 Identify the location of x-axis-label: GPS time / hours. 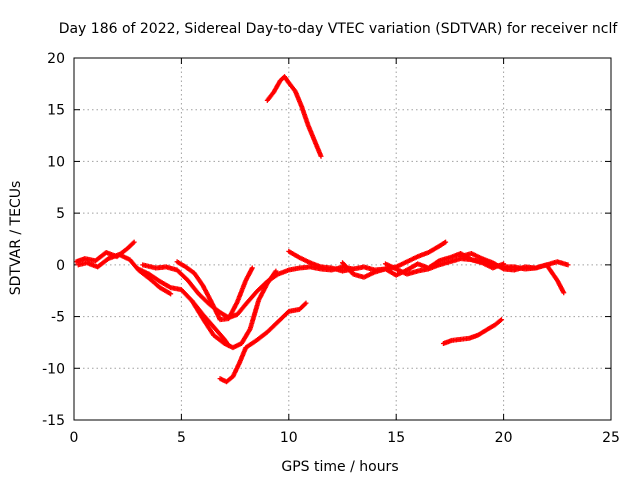
(339, 467).